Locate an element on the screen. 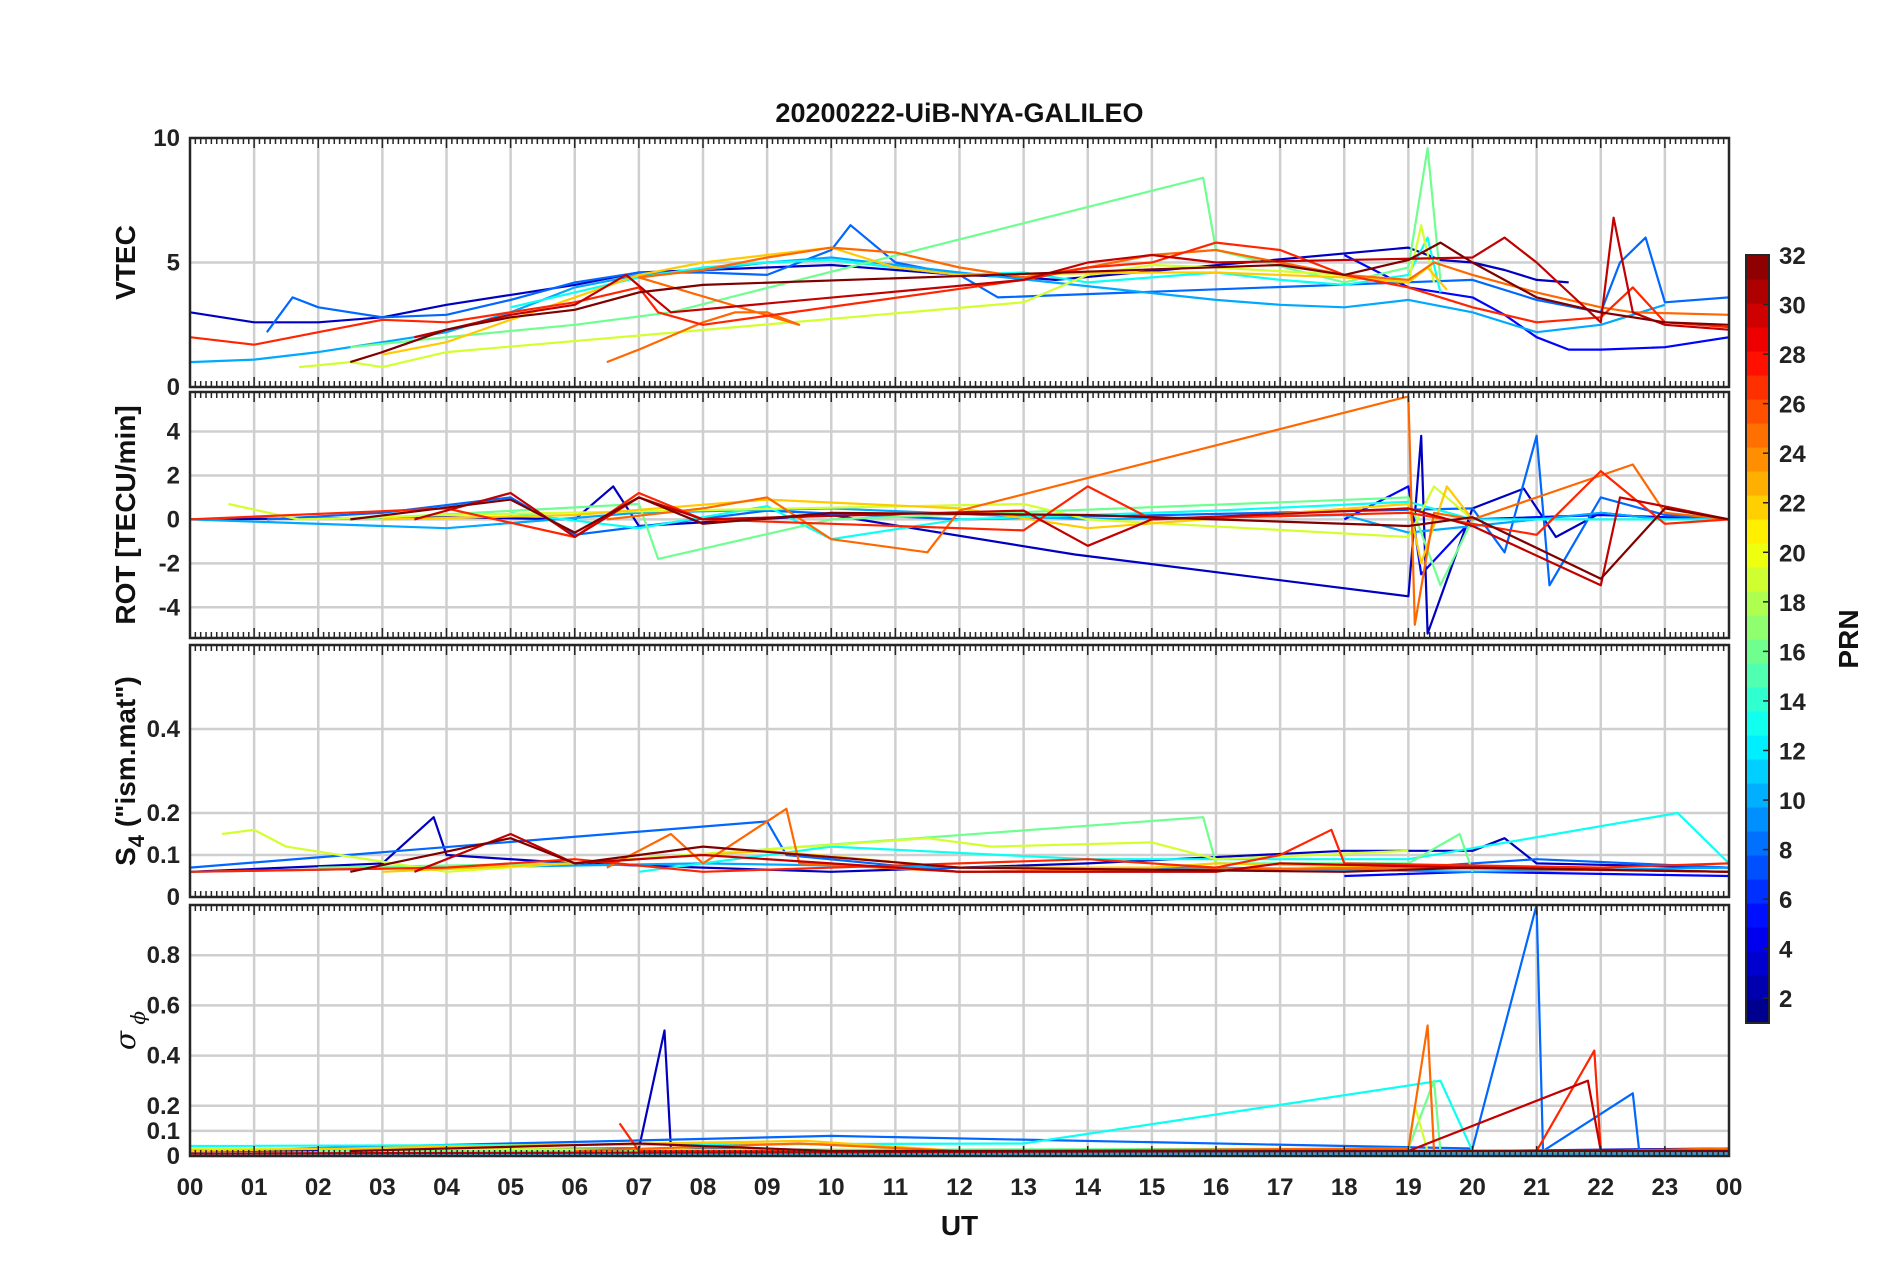 This screenshot has width=1902, height=1272. x-tick-label: 16 is located at coordinates (1216, 1187).